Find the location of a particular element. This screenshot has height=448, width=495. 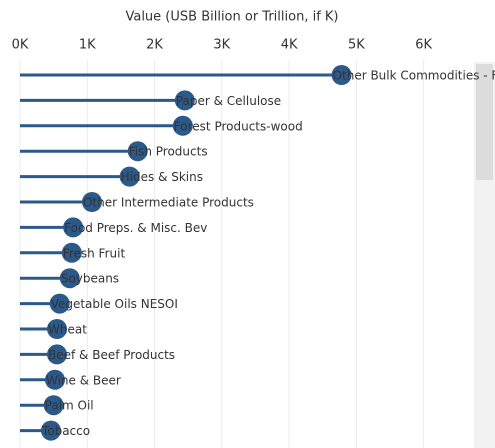

category-label: Forest Products-wood is located at coordinates (238, 126).